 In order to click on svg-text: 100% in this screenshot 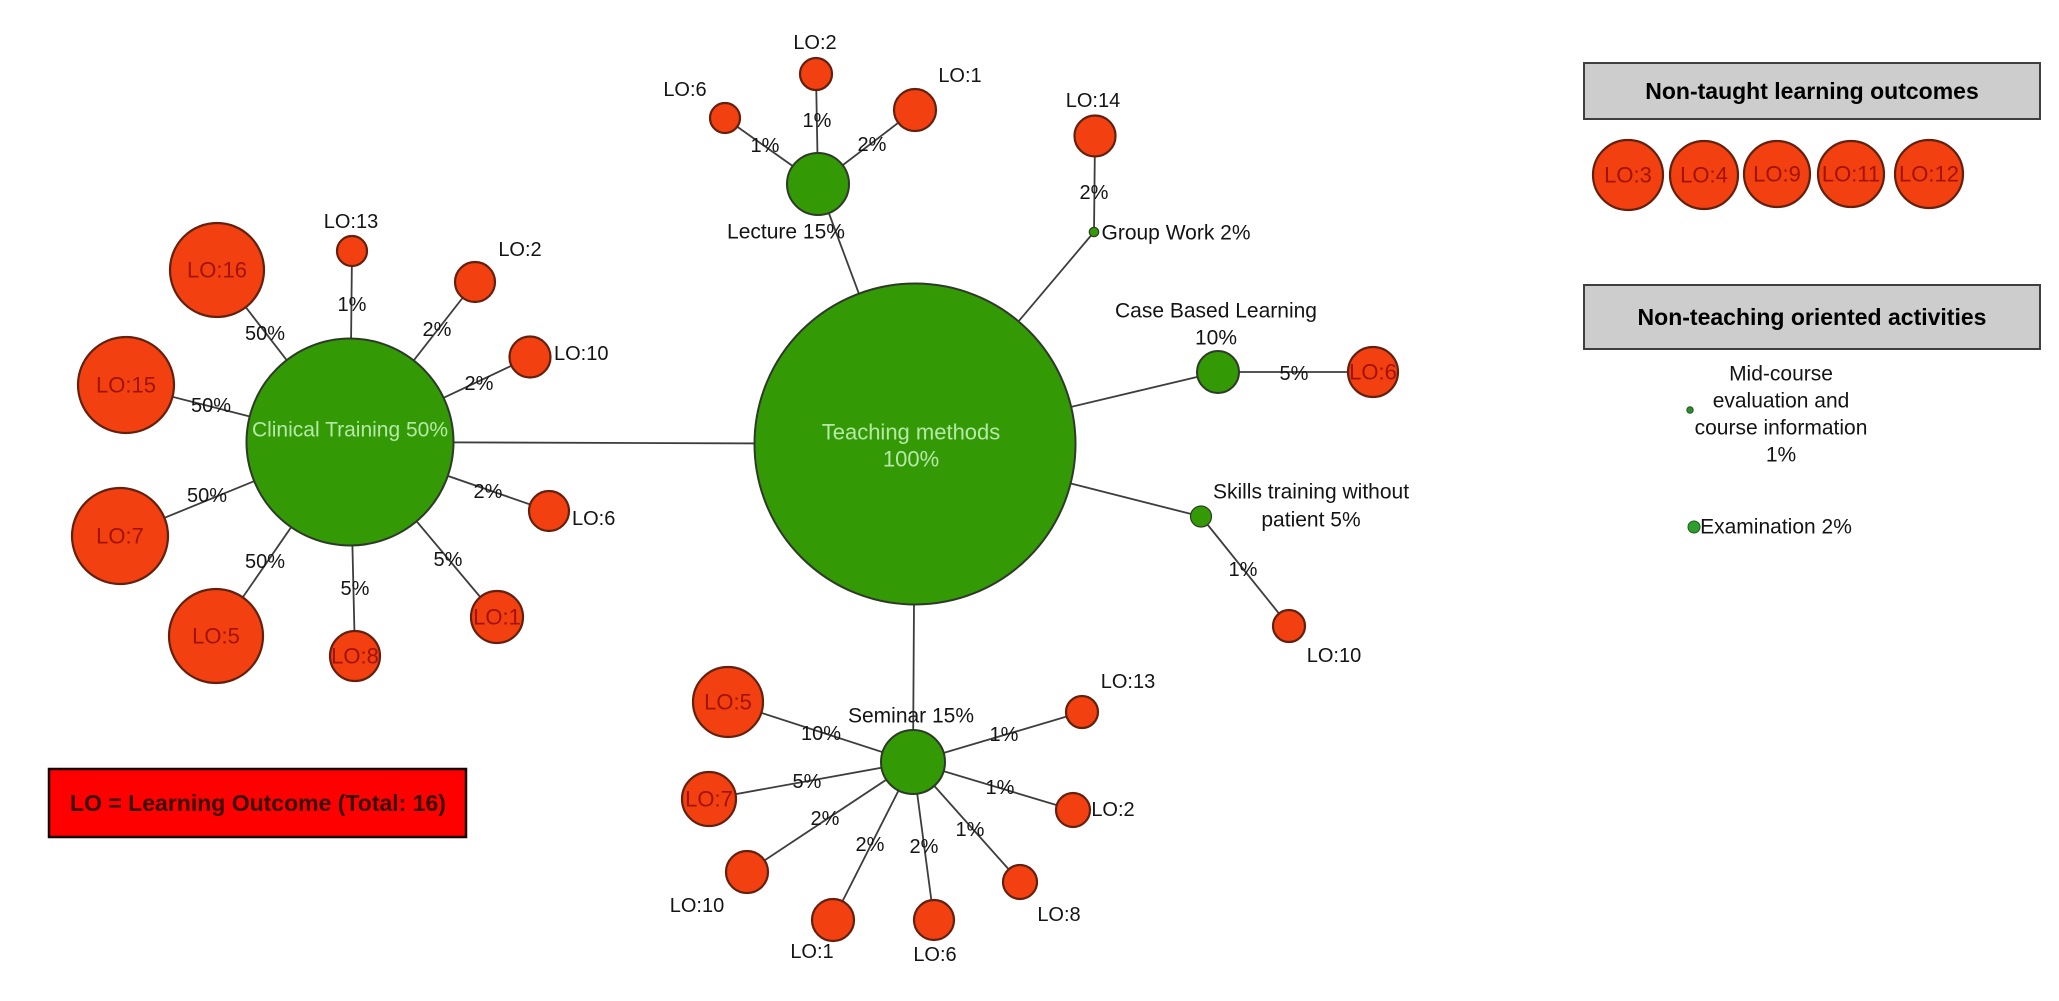, I will do `click(911, 459)`.